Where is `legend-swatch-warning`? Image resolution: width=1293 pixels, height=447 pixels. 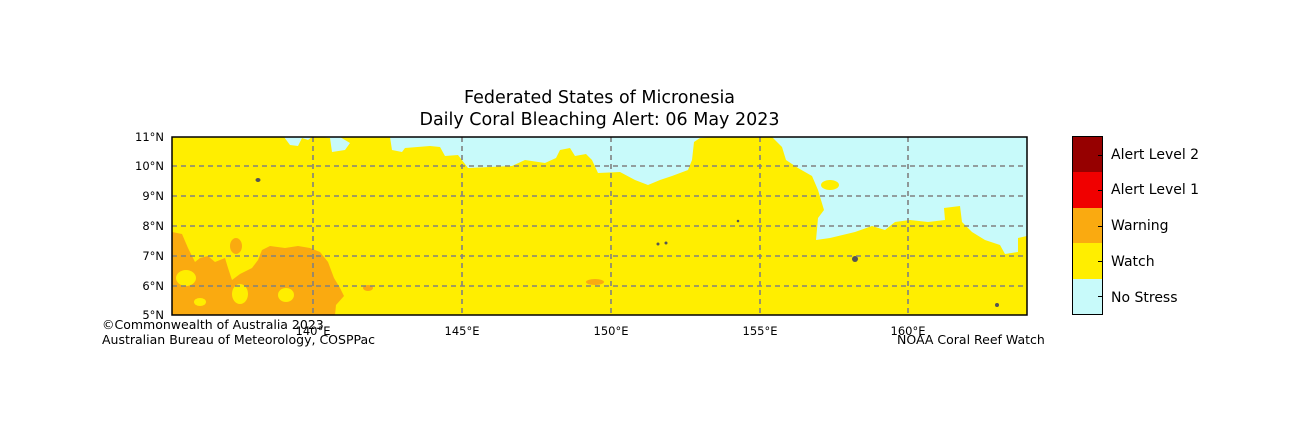 legend-swatch-warning is located at coordinates (1088, 225).